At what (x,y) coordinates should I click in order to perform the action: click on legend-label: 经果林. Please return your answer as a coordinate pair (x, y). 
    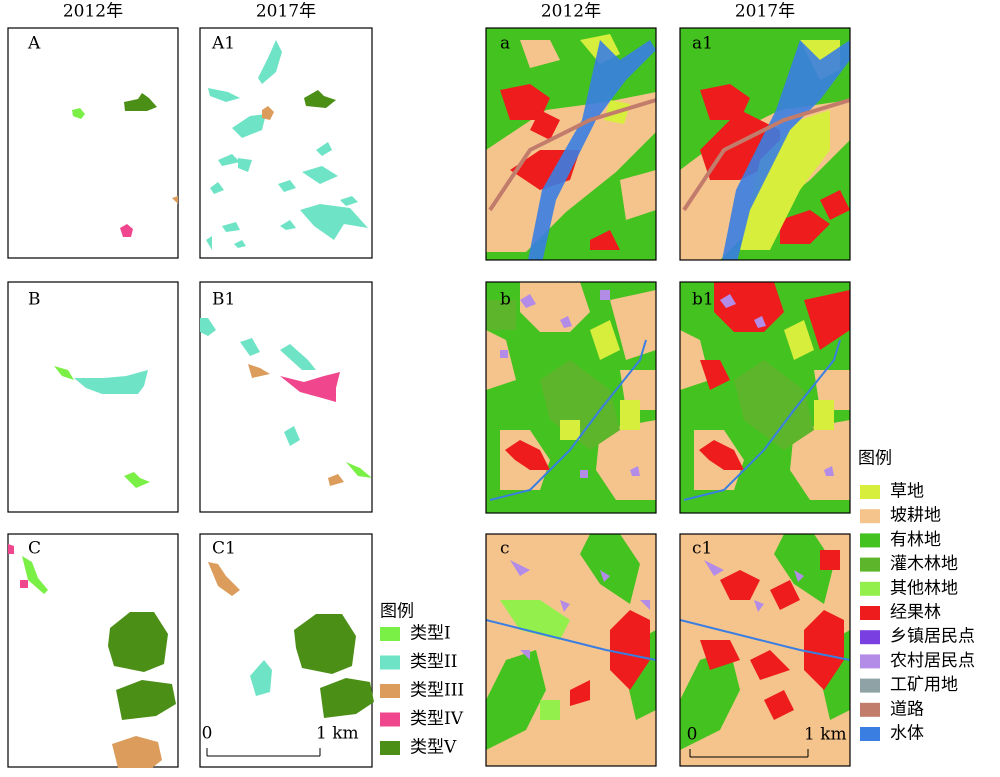
    Looking at the image, I should click on (915, 613).